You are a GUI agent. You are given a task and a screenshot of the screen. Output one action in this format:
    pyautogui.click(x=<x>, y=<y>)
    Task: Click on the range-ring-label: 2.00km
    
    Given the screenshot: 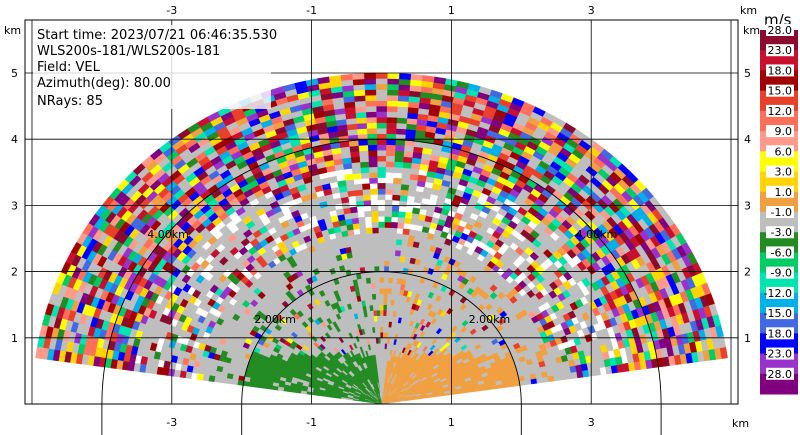 What is the action you would take?
    pyautogui.click(x=275, y=319)
    